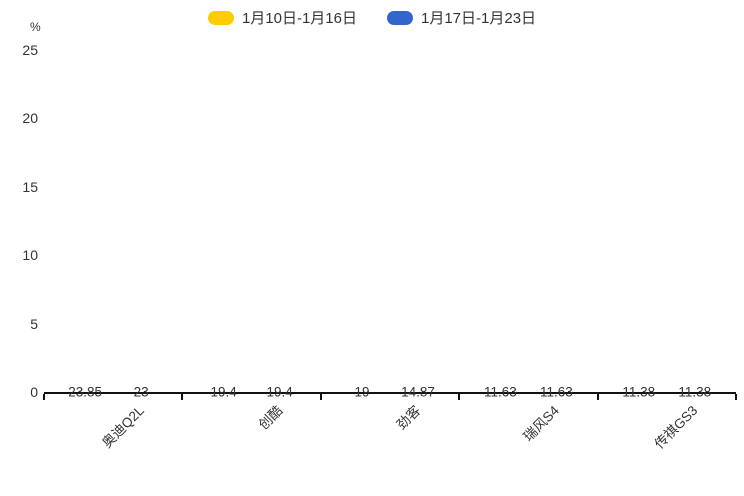  I want to click on y-tick-label: 5, so click(34, 323).